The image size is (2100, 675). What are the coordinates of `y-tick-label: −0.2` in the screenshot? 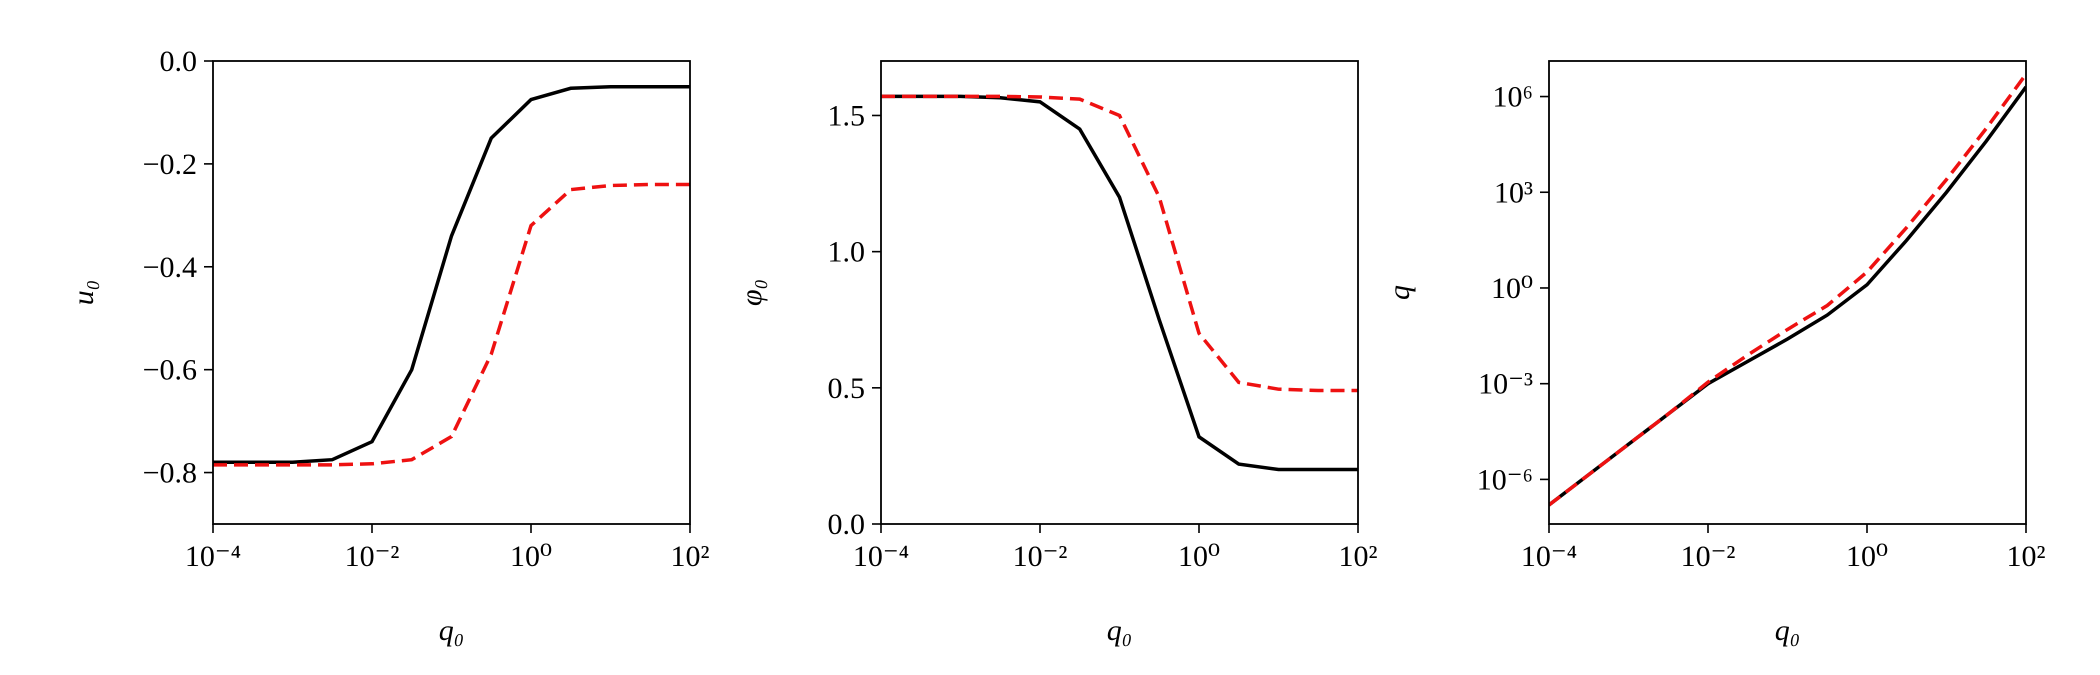 It's located at (170, 164).